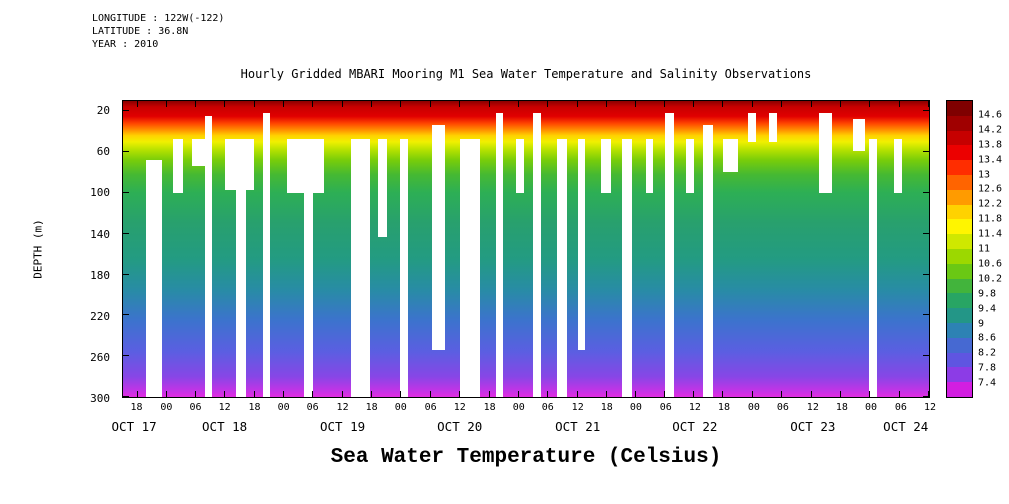  What do you see at coordinates (125, 44) in the screenshot?
I see `year-label: YEAR : 2010` at bounding box center [125, 44].